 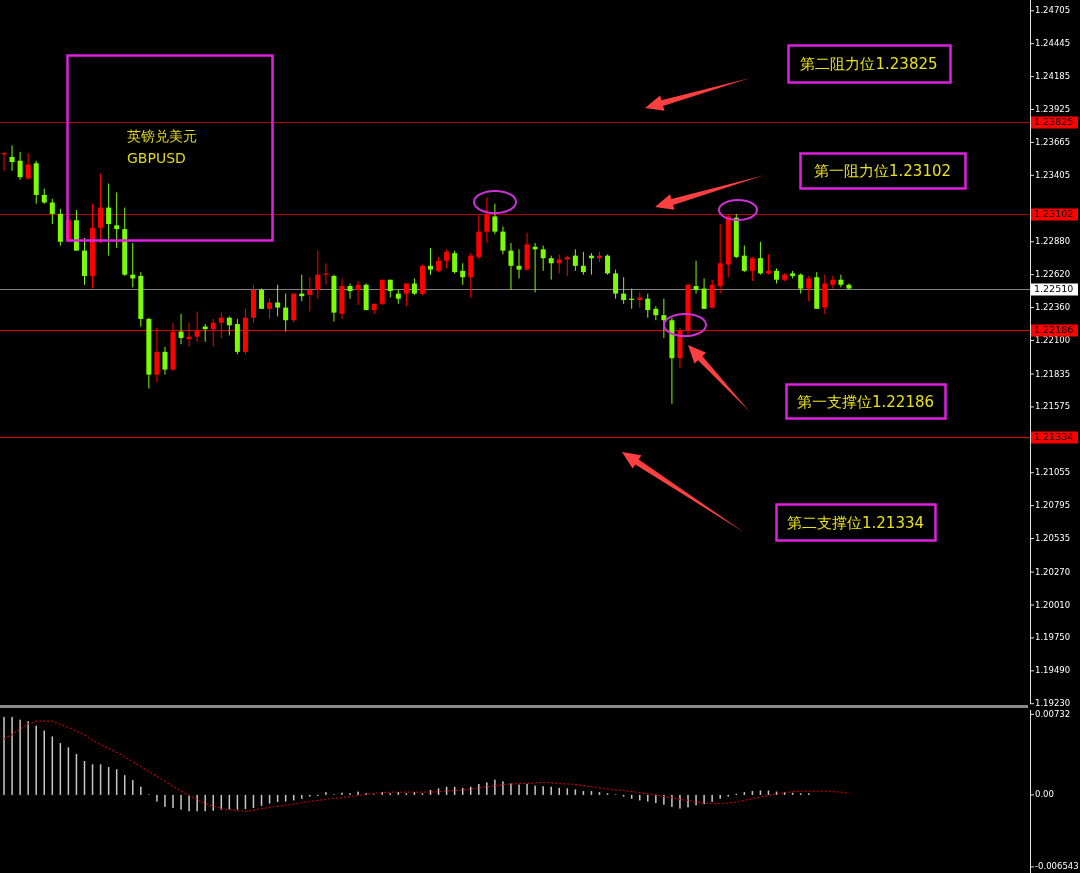 What do you see at coordinates (882, 171) in the screenshot?
I see `annotation: 第一阻力位1.23102` at bounding box center [882, 171].